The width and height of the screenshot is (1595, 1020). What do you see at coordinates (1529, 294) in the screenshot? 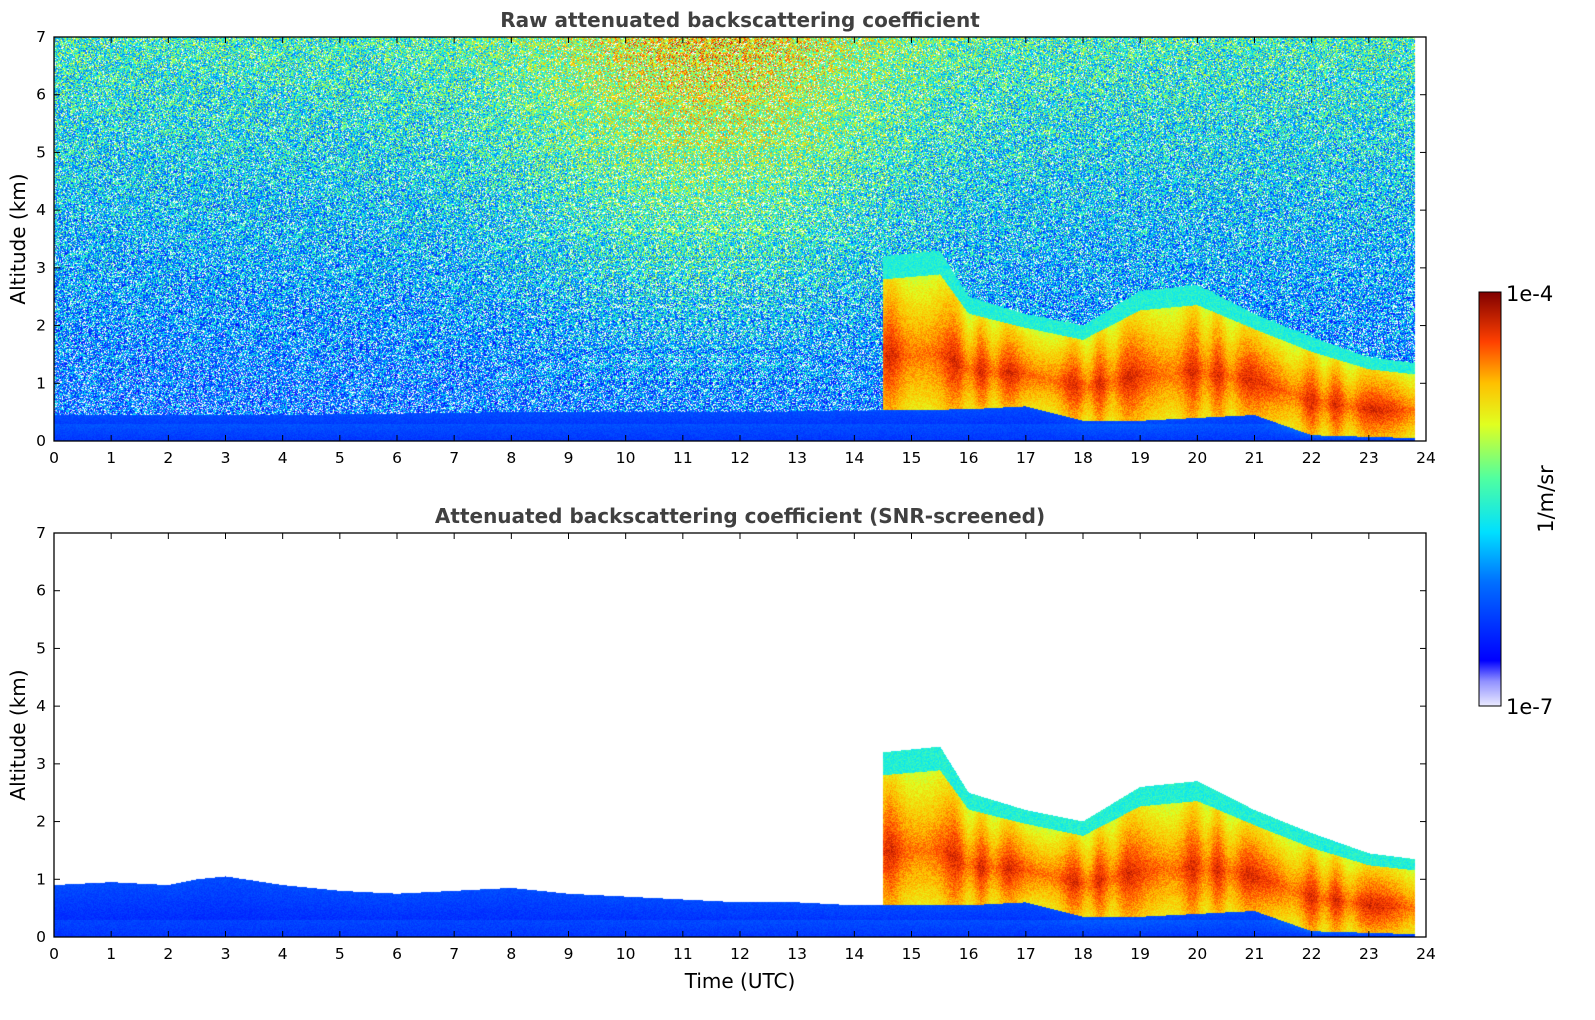
I see `colorbar-max-label: 1e-4` at bounding box center [1529, 294].